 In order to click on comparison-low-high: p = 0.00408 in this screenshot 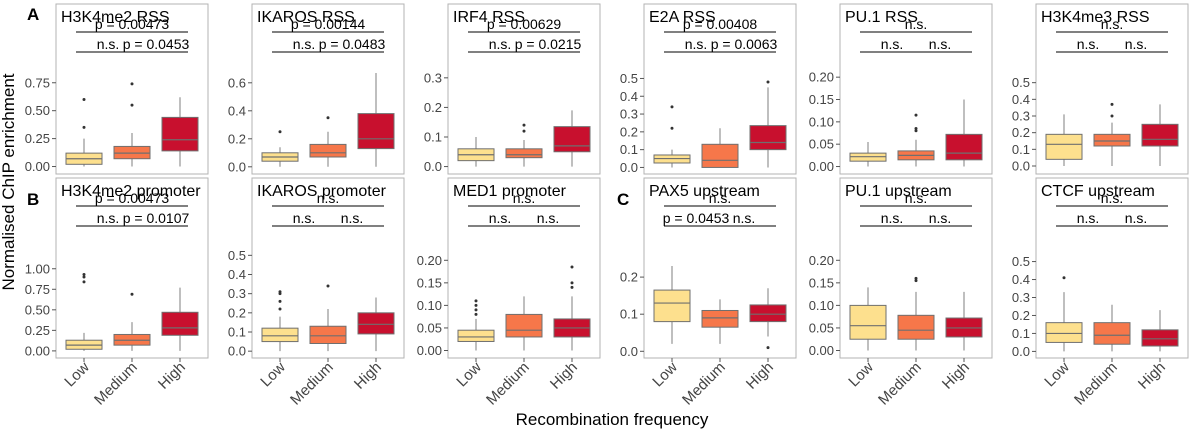, I will do `click(720, 24)`.